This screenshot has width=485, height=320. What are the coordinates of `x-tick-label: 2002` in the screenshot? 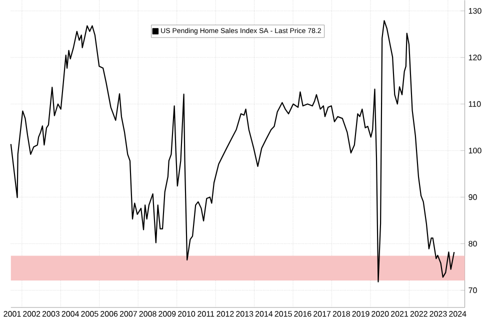 It's located at (31, 314).